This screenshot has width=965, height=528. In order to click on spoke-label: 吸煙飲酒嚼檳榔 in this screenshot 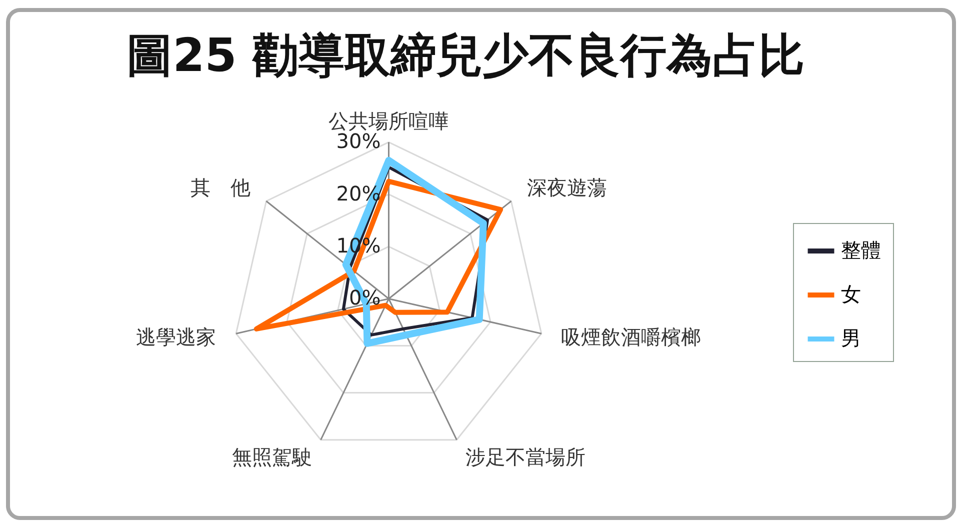, I will do `click(631, 337)`.